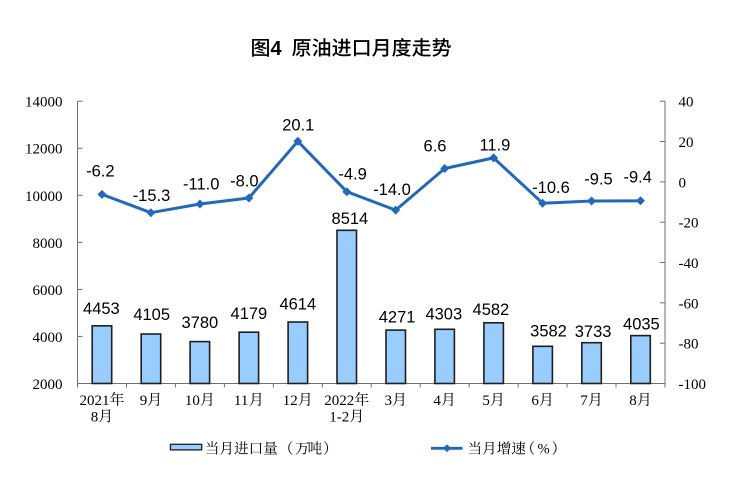 This screenshot has width=731, height=479. Describe the element at coordinates (101, 309) in the screenshot. I see `svg-text: 4453` at that location.